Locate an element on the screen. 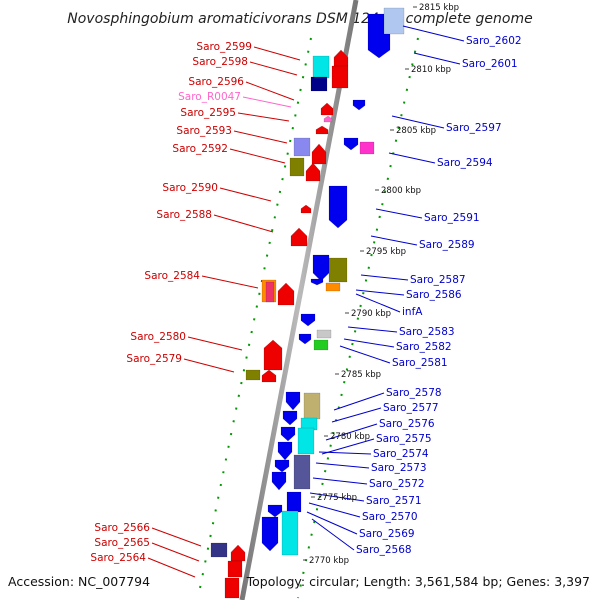 The height and width of the screenshot is (600, 600). gene-label-saro-r0047: Saro_R0047 is located at coordinates (209, 97).